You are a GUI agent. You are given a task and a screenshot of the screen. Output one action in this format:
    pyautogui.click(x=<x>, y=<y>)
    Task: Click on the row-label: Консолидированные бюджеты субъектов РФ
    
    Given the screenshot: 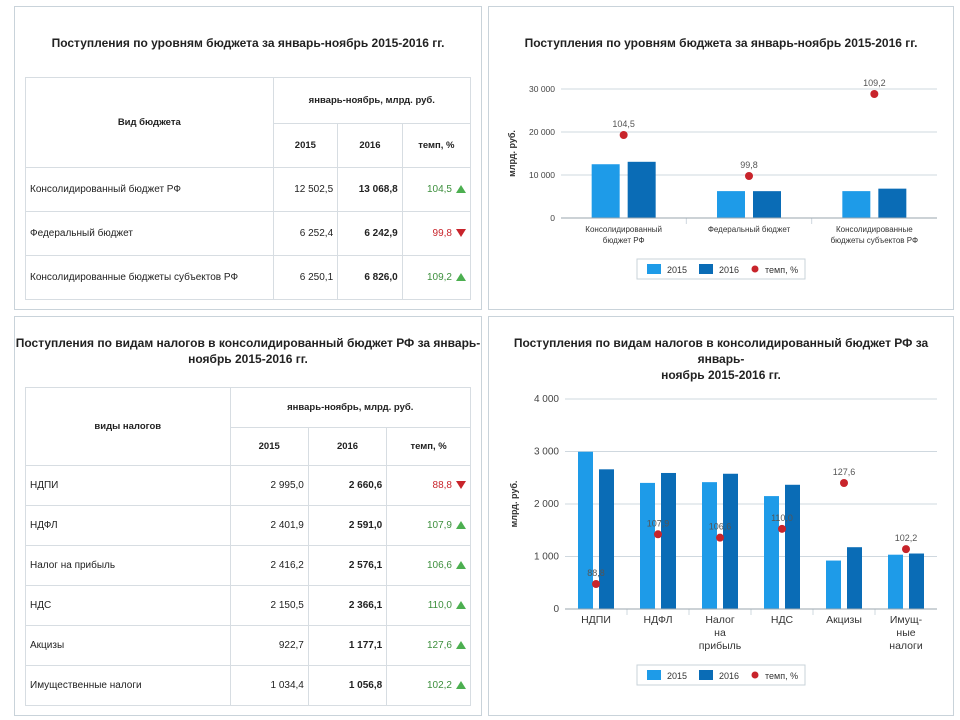 What is the action you would take?
    pyautogui.click(x=149, y=277)
    